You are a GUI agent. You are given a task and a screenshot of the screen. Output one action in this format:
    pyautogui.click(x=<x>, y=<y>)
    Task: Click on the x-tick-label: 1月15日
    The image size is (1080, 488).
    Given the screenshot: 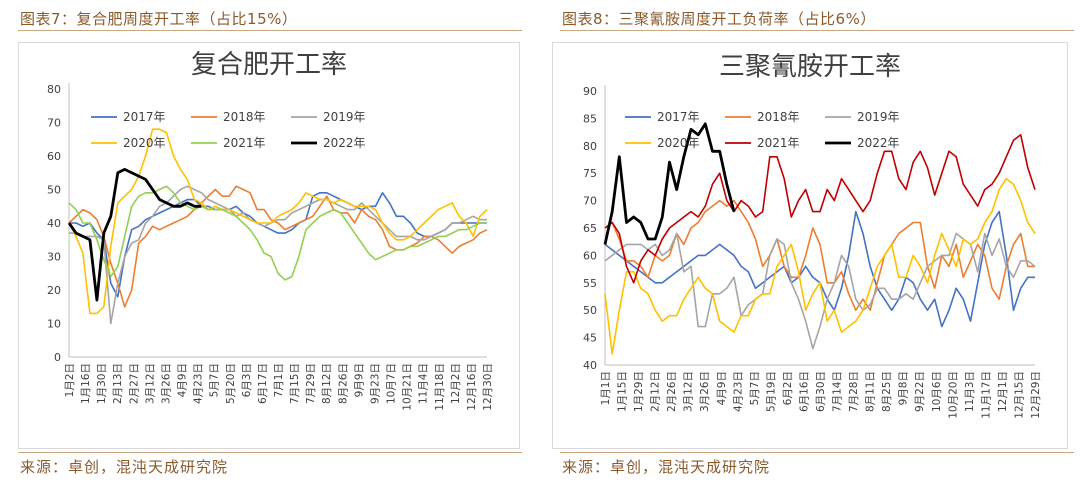 What is the action you would take?
    pyautogui.click(x=623, y=391)
    